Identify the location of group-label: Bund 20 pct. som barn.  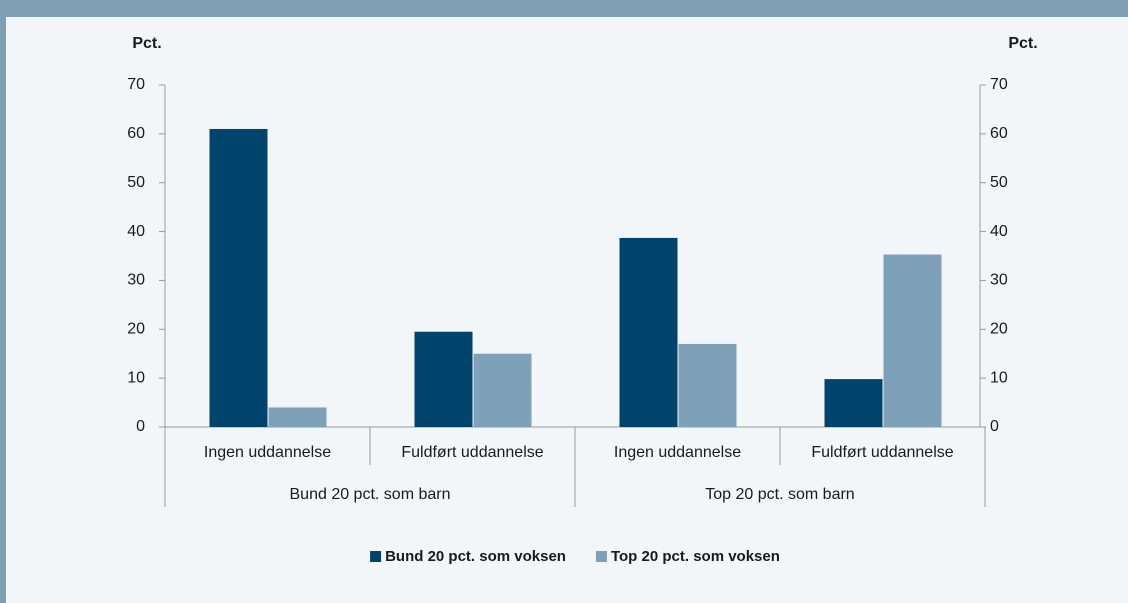
(370, 494).